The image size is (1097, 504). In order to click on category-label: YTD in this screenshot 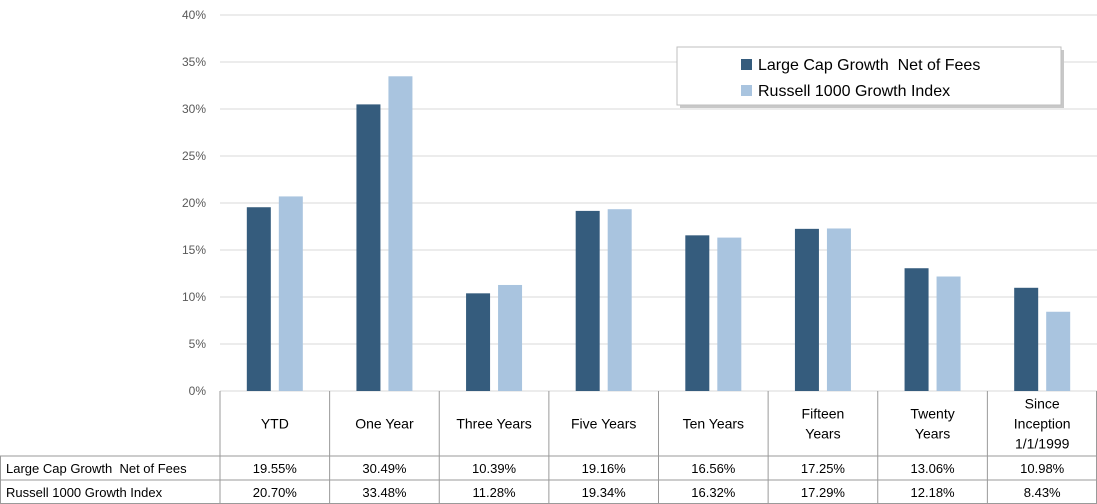, I will do `click(275, 424)`.